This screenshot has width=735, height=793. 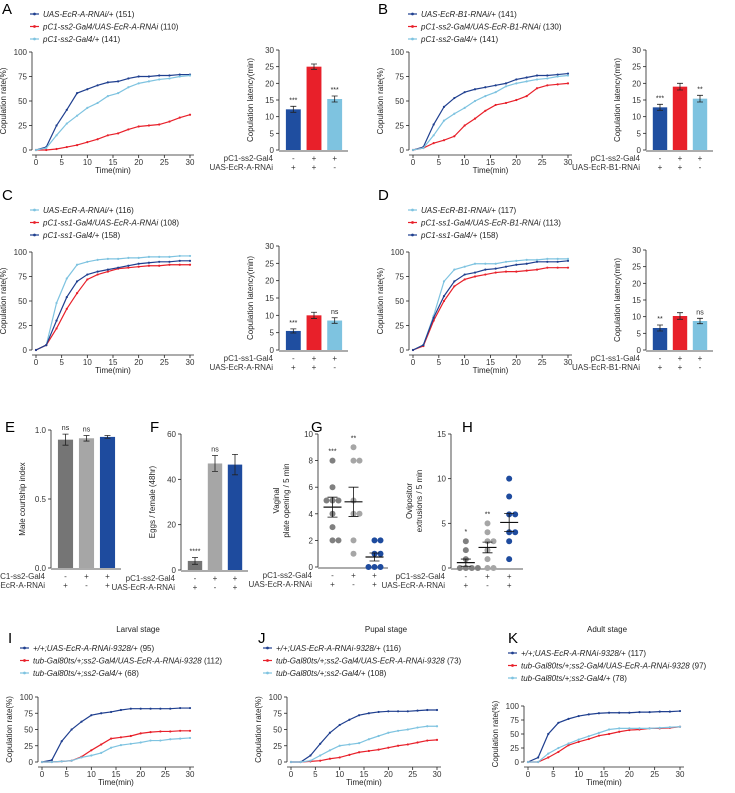 I want to click on legend-name: UAS-EcR-A-RNAi/+, so click(x=78, y=14).